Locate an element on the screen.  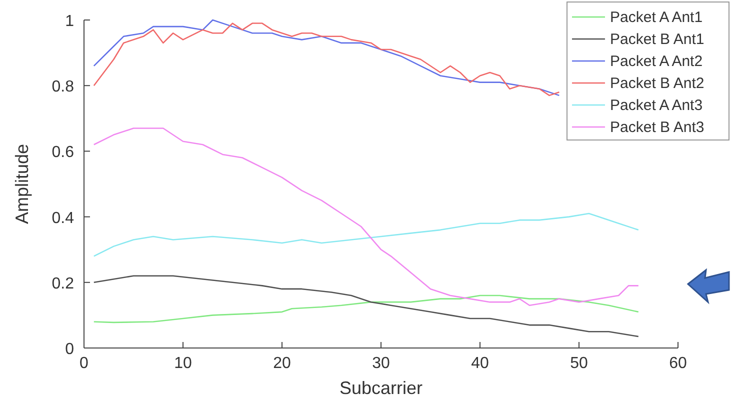
x-tick-label: 40 is located at coordinates (480, 363).